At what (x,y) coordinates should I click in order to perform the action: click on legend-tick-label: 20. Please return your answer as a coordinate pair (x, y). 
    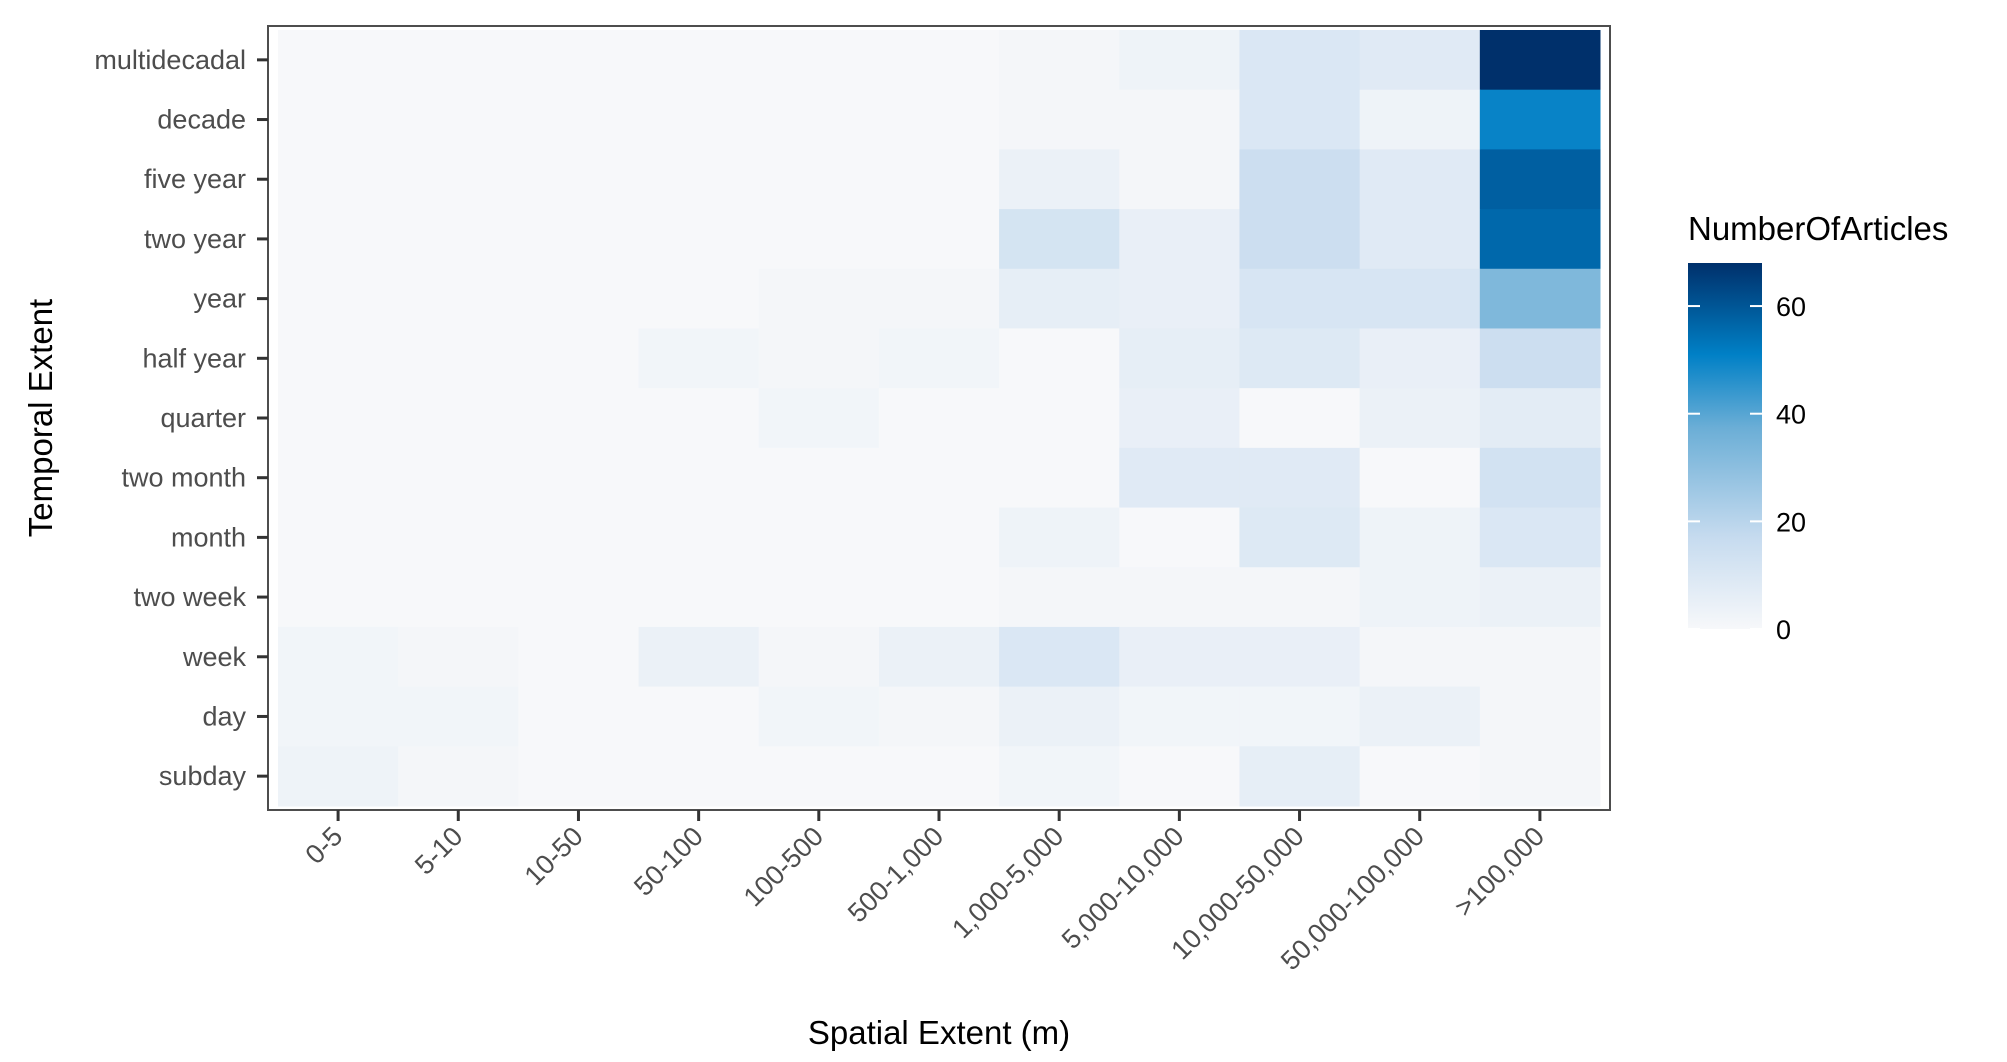
    Looking at the image, I should click on (1791, 522).